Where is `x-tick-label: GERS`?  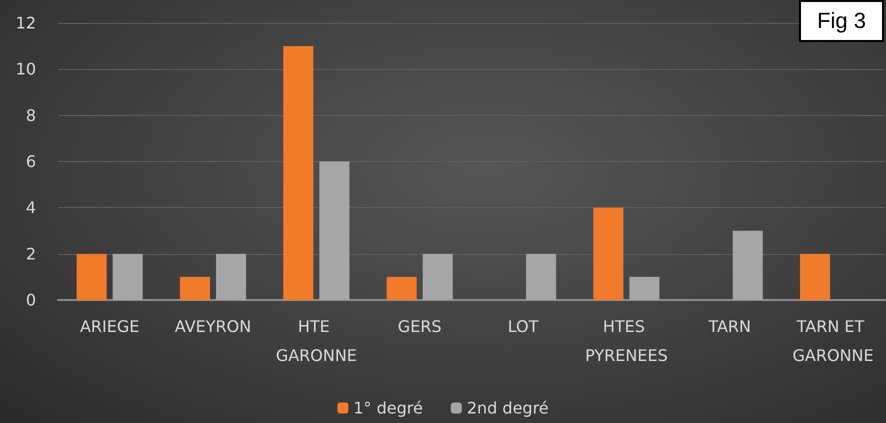
x-tick-label: GERS is located at coordinates (420, 326).